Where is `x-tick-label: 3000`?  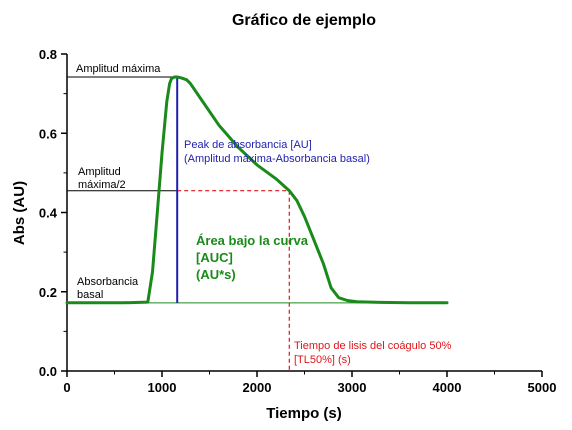 x-tick-label: 3000 is located at coordinates (352, 387).